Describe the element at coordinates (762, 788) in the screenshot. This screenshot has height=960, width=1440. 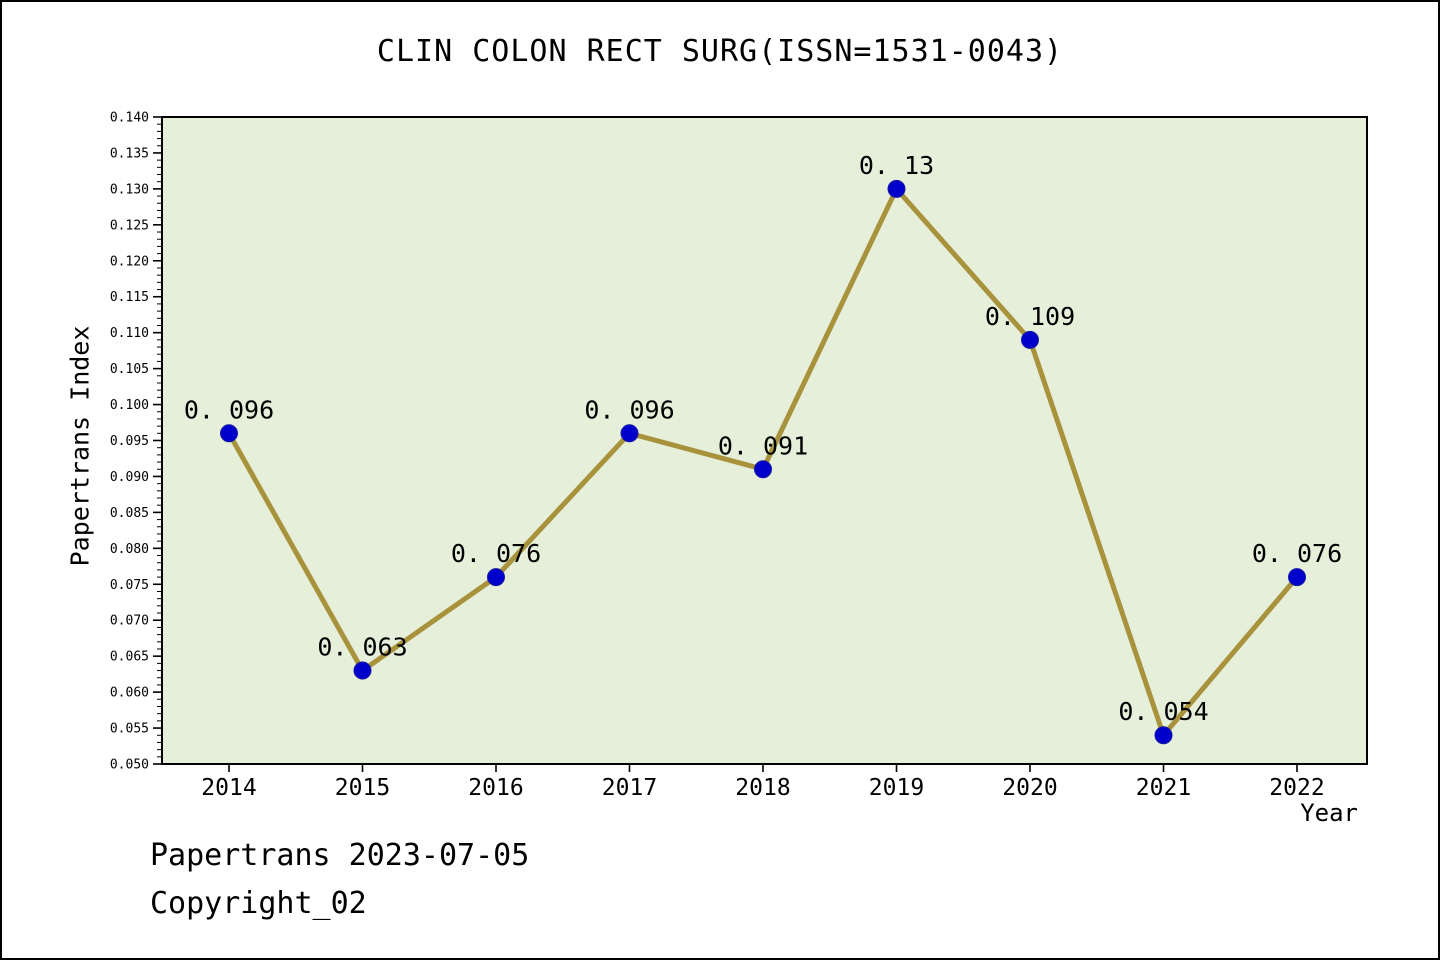
I see `x-tick-label: 2018` at that location.